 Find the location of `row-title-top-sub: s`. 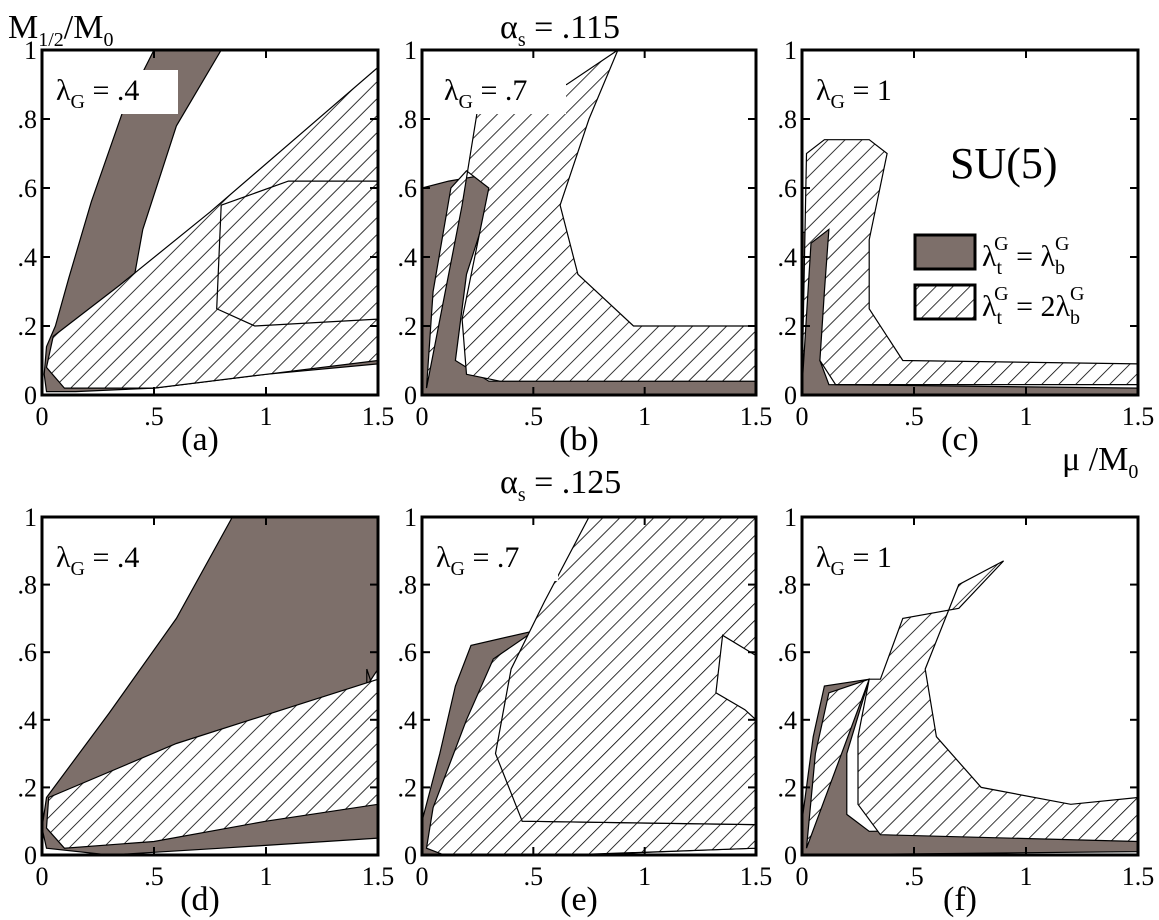

row-title-top-sub: s is located at coordinates (522, 40).